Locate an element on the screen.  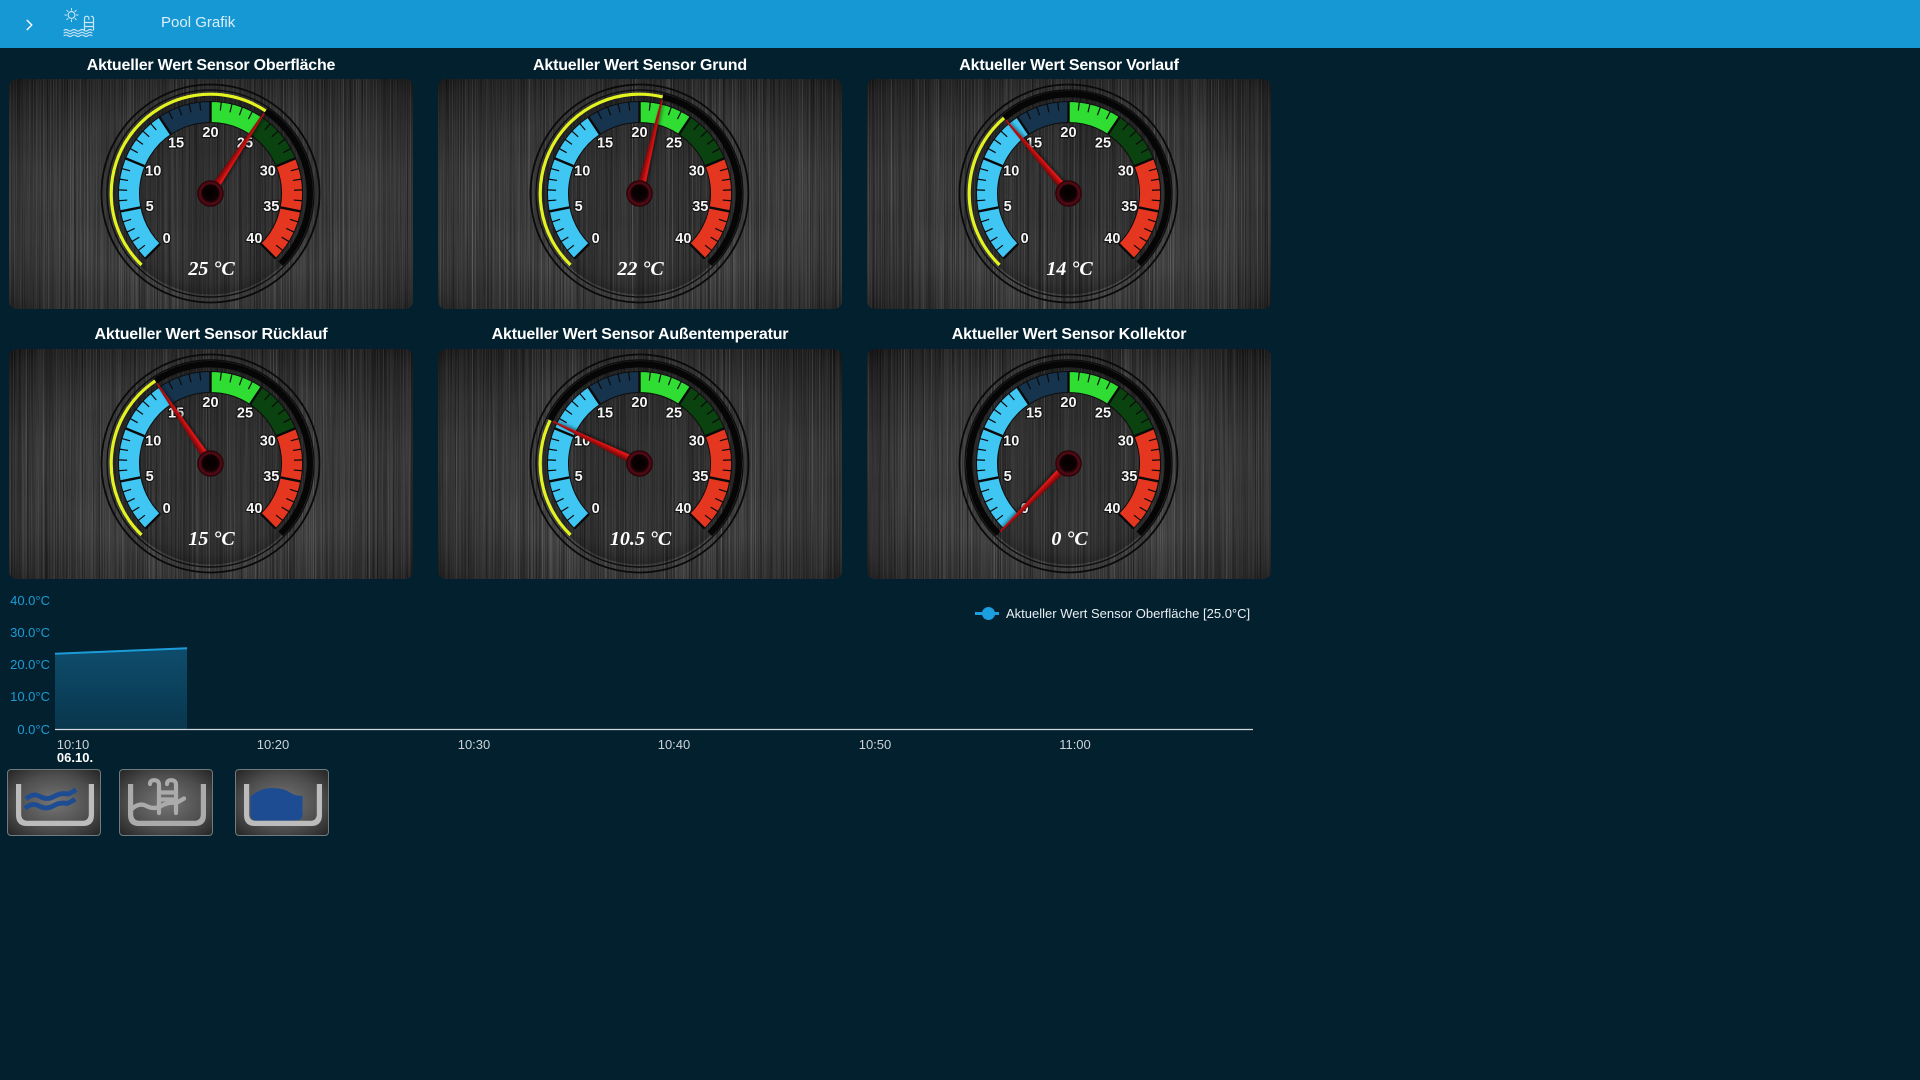
svg-text: 22 °C is located at coordinates (640, 269).